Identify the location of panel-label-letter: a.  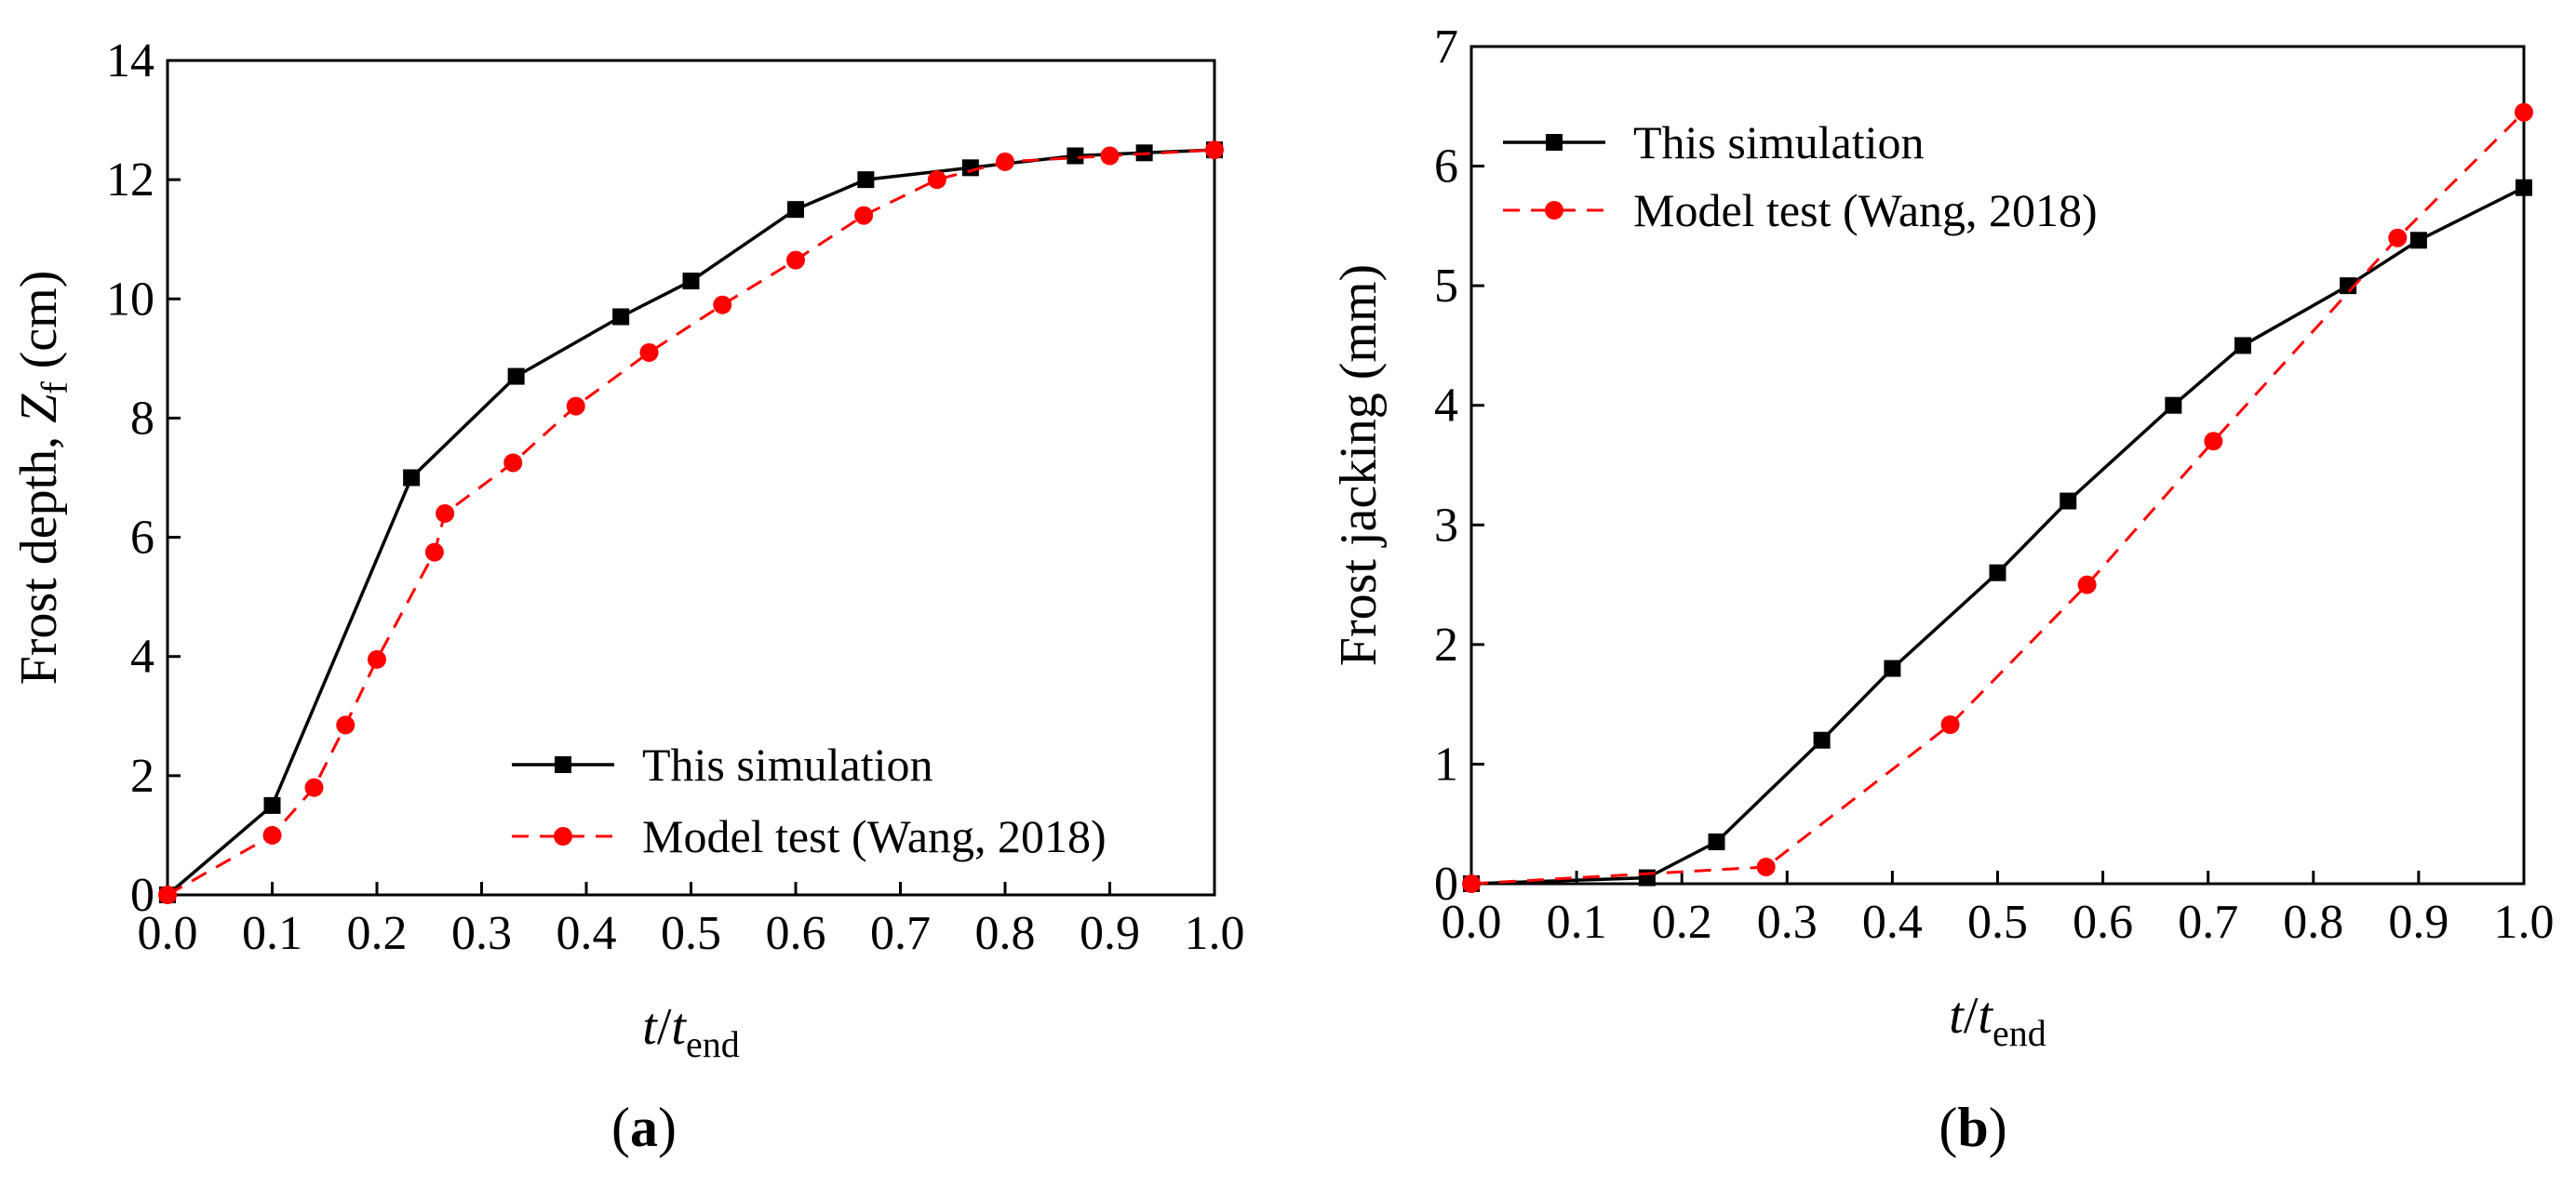
(644, 1127).